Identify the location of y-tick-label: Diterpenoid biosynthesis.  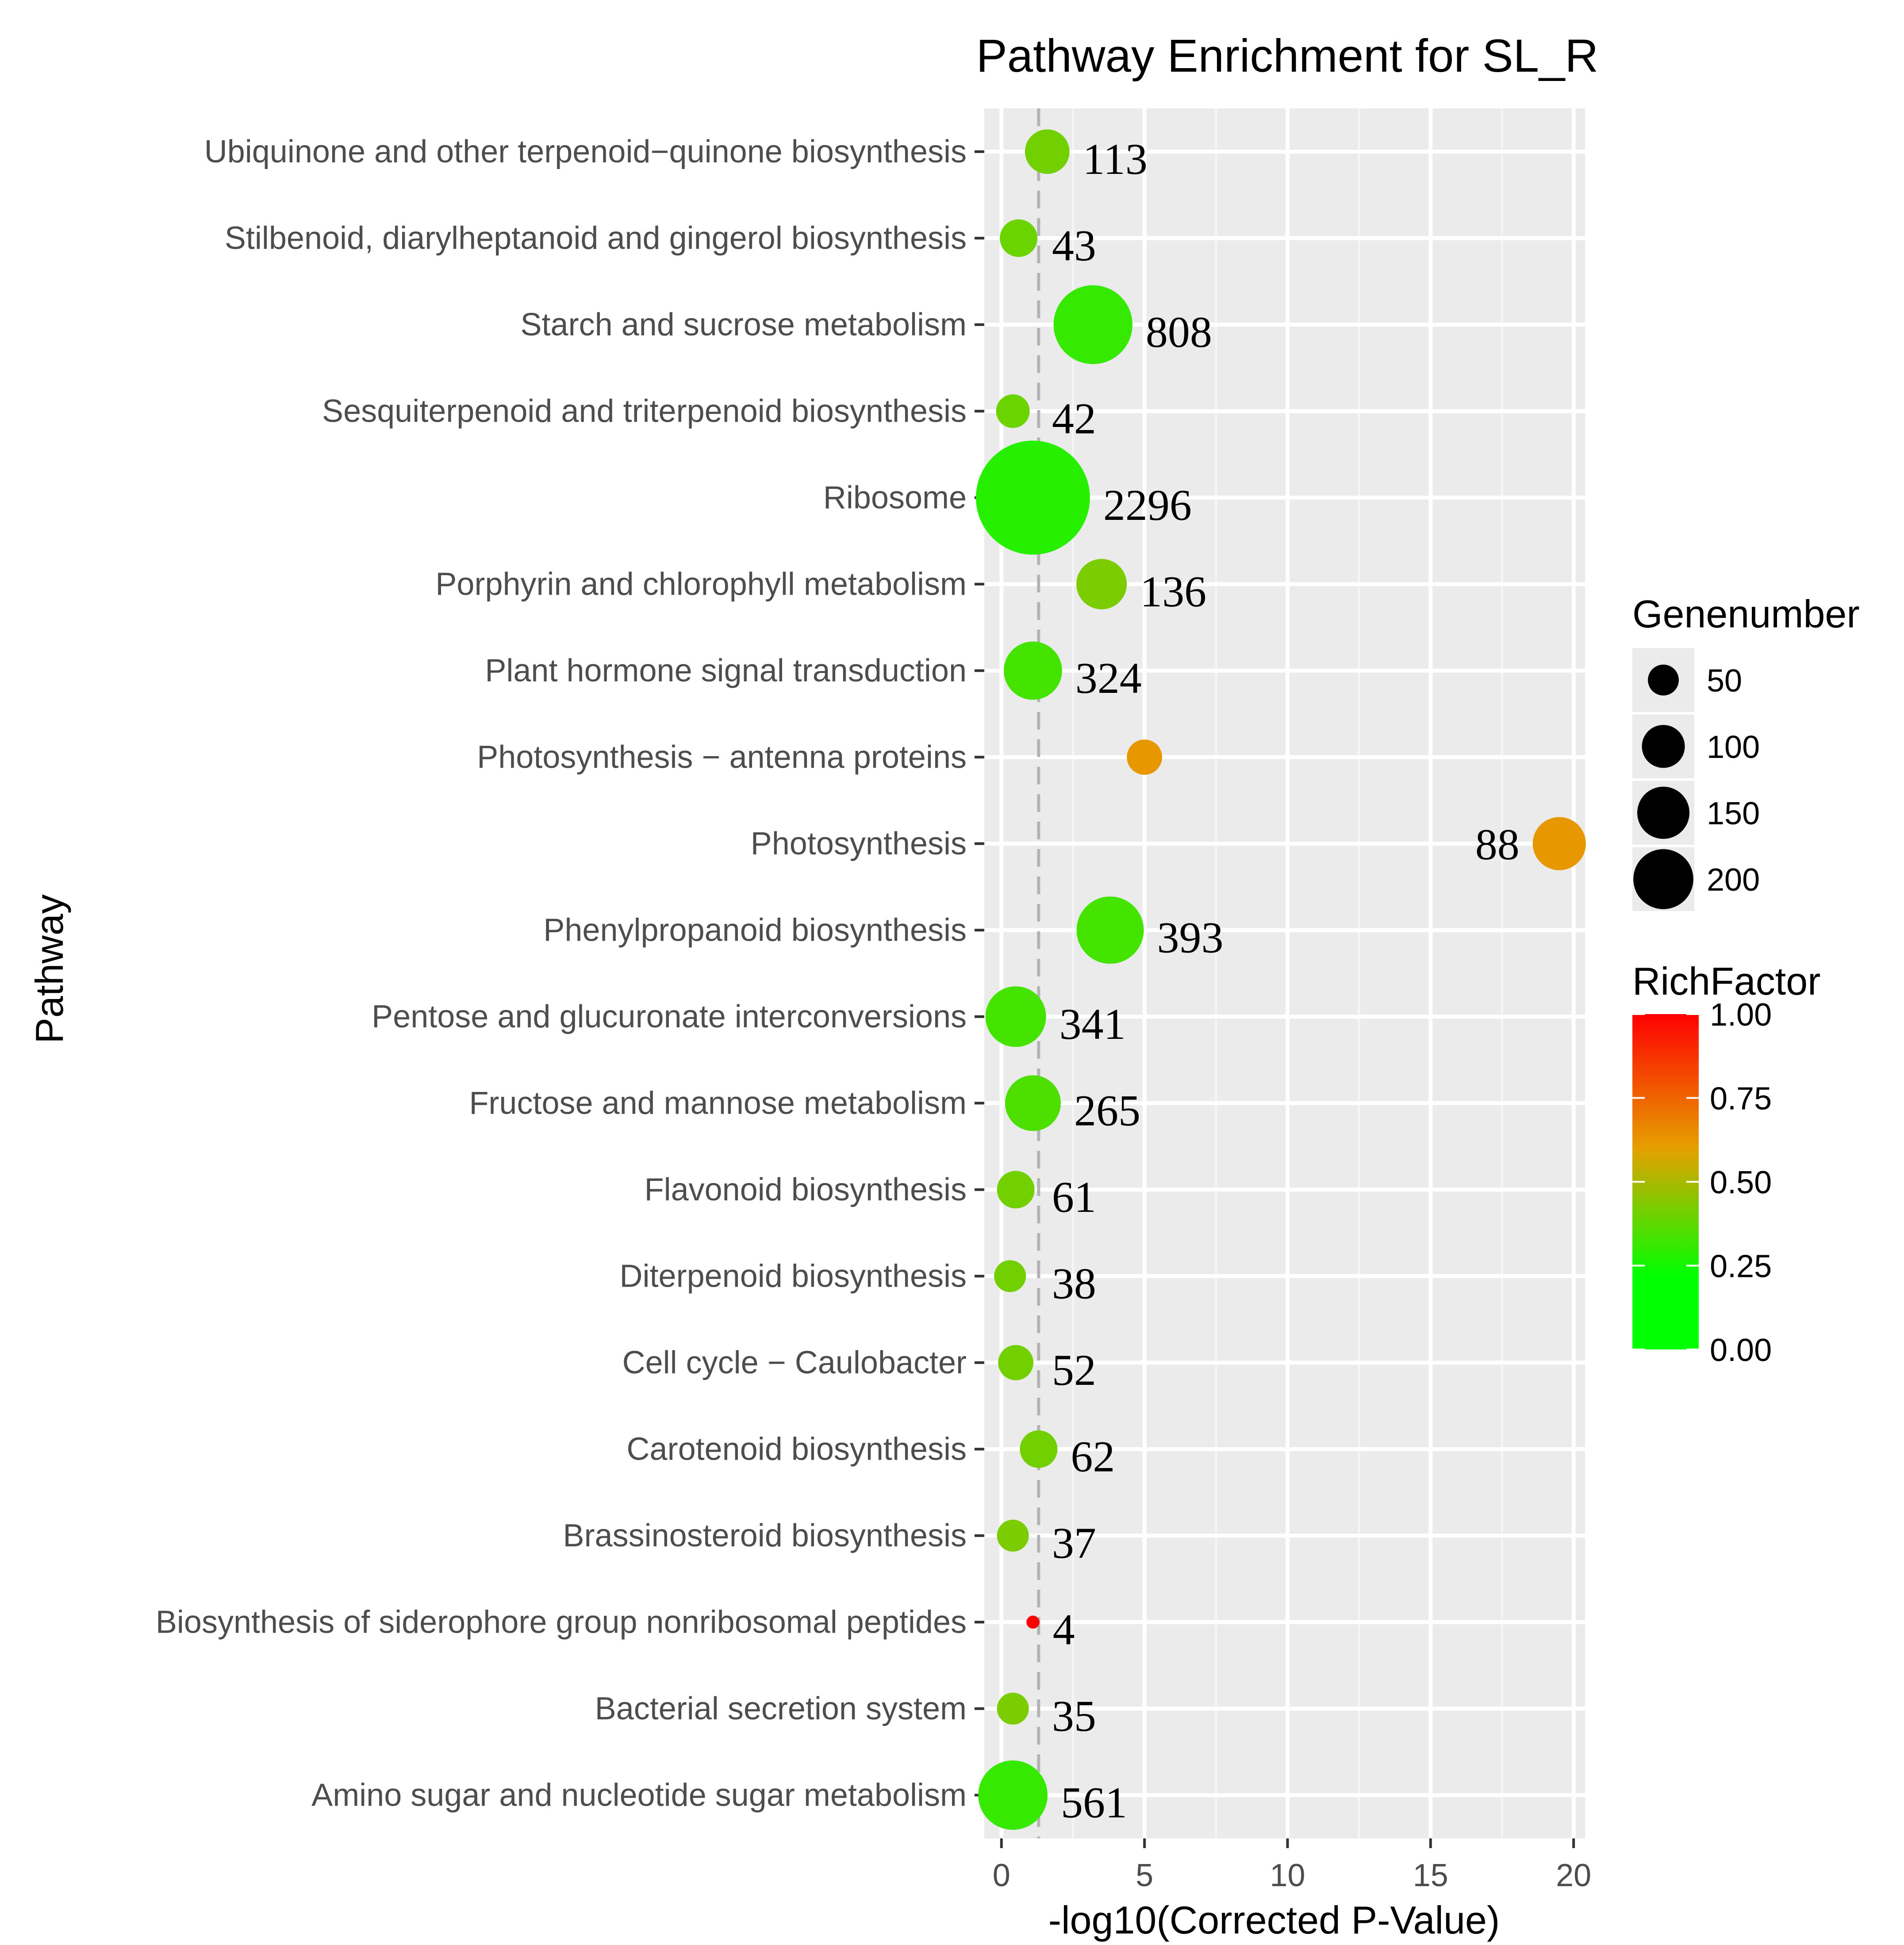
(793, 1276).